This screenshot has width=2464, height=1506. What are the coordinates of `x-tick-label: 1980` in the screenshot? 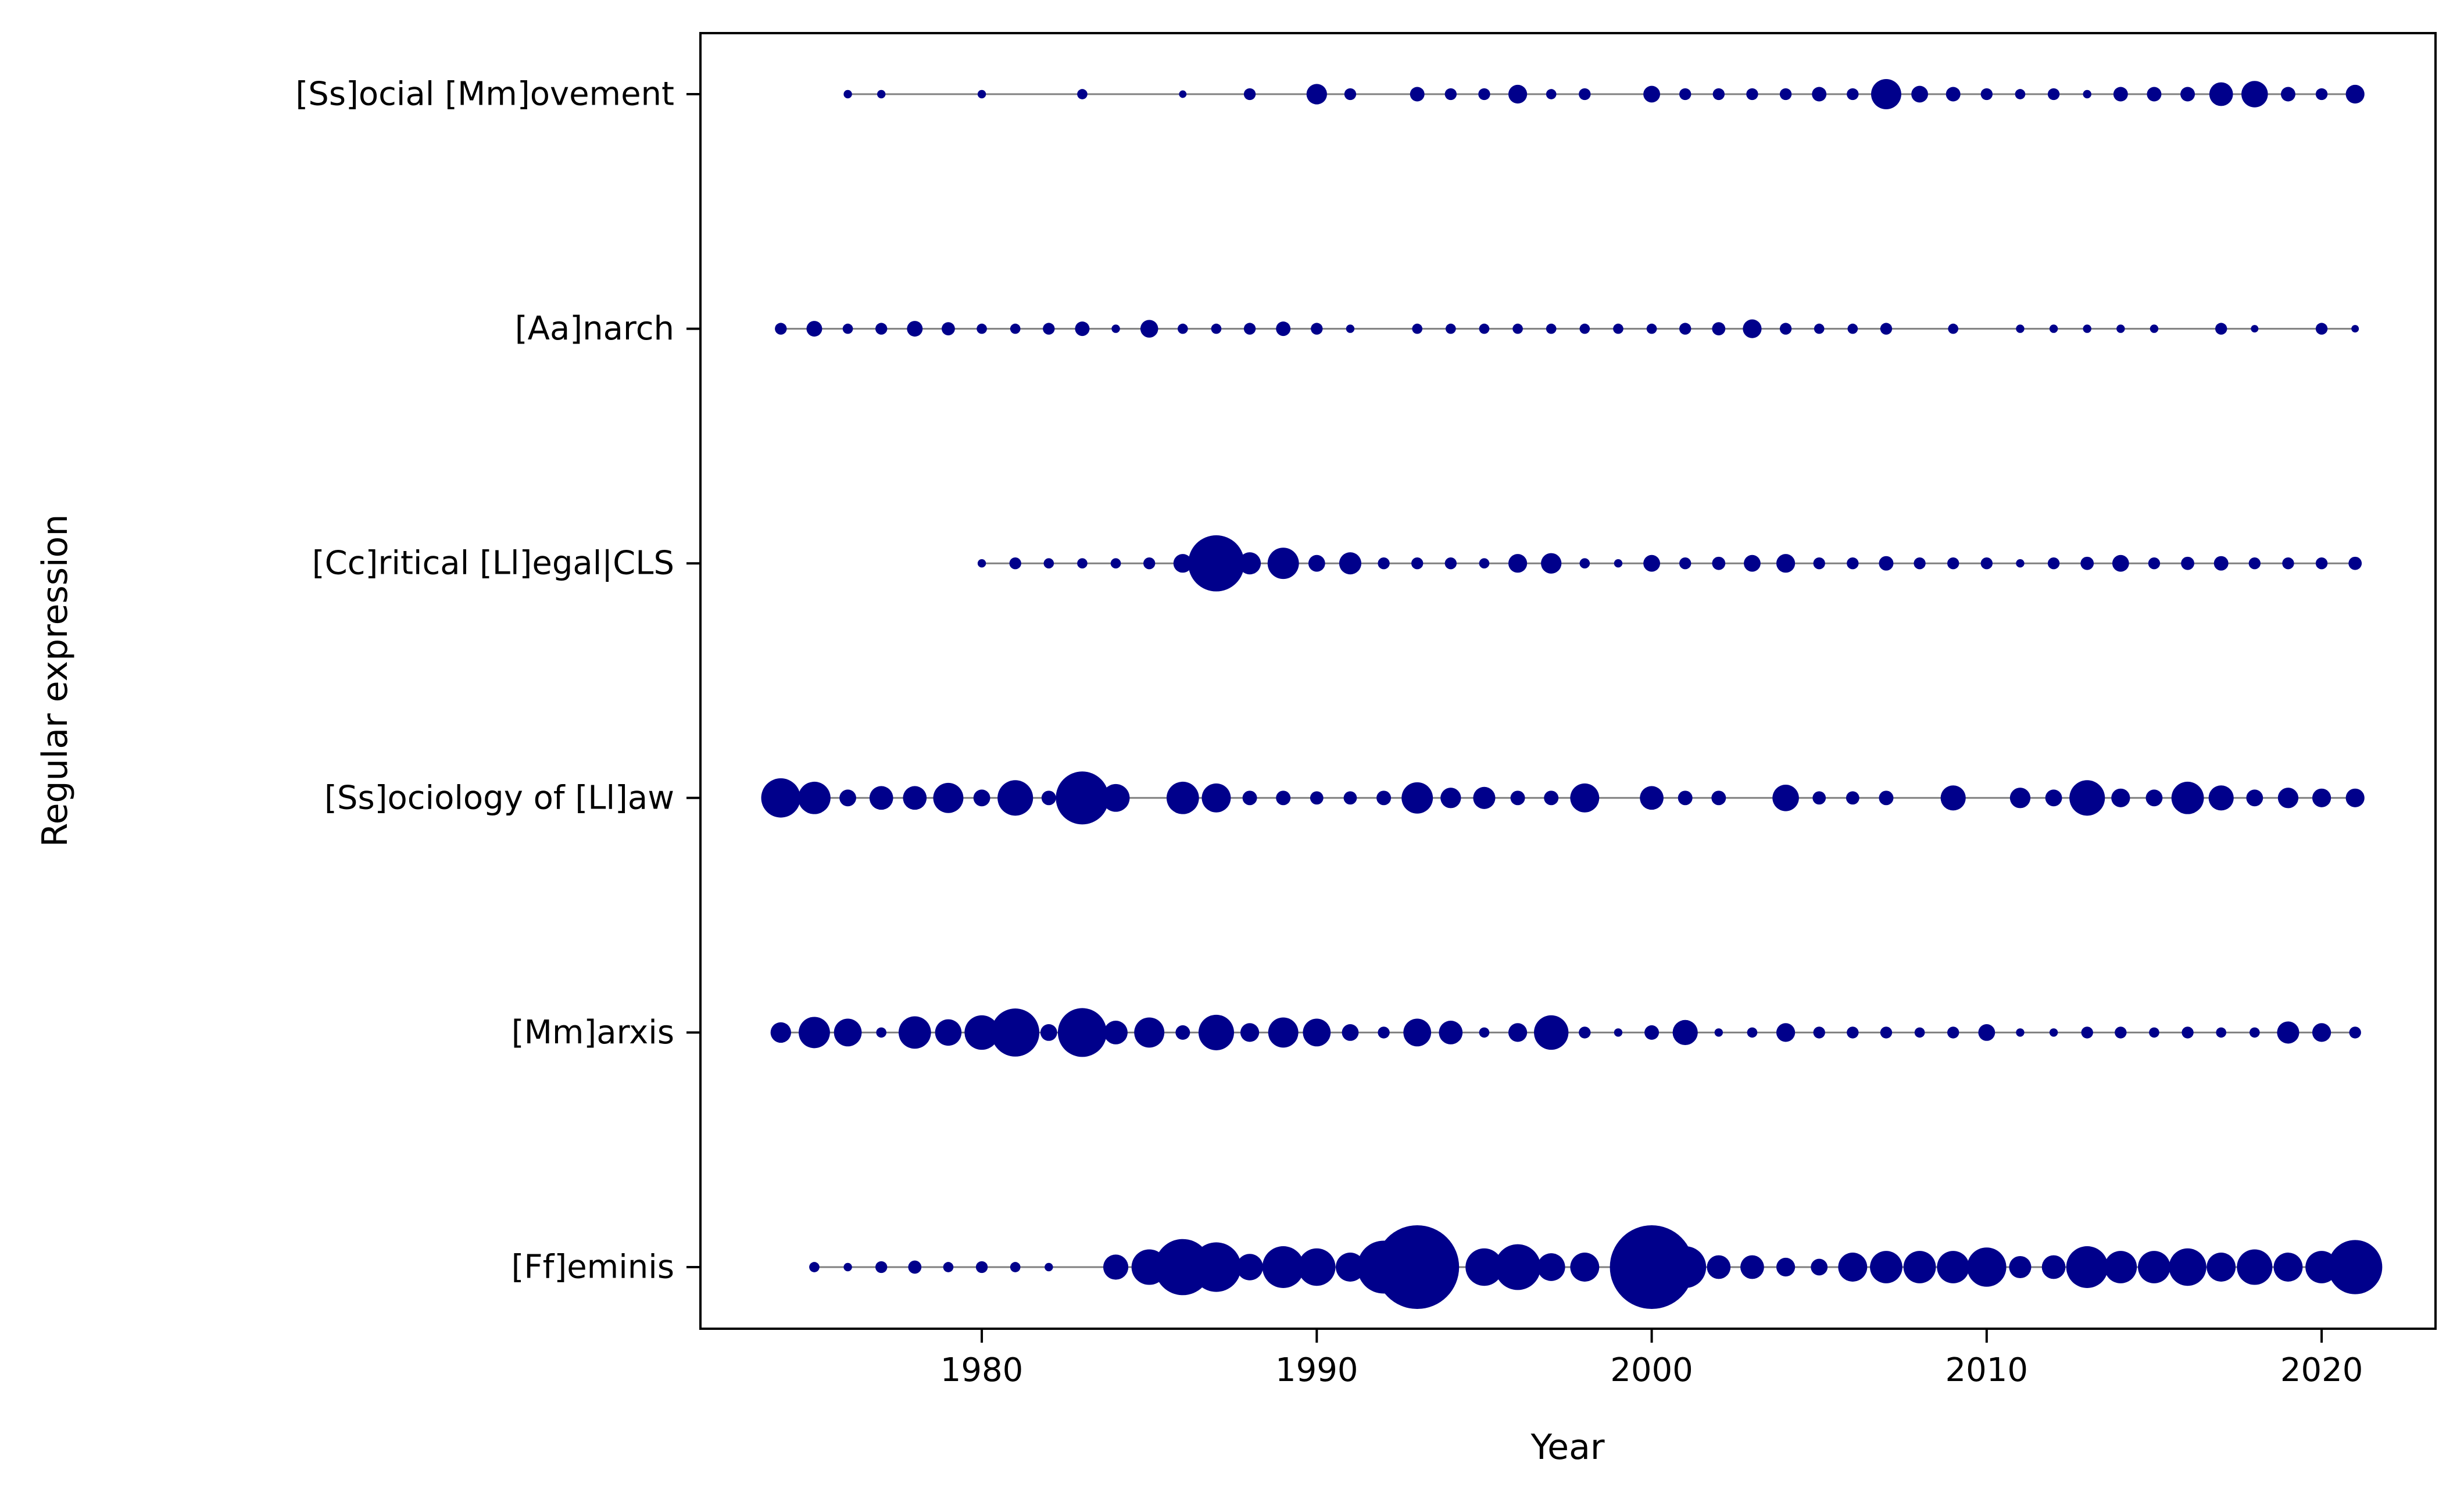 It's located at (982, 1370).